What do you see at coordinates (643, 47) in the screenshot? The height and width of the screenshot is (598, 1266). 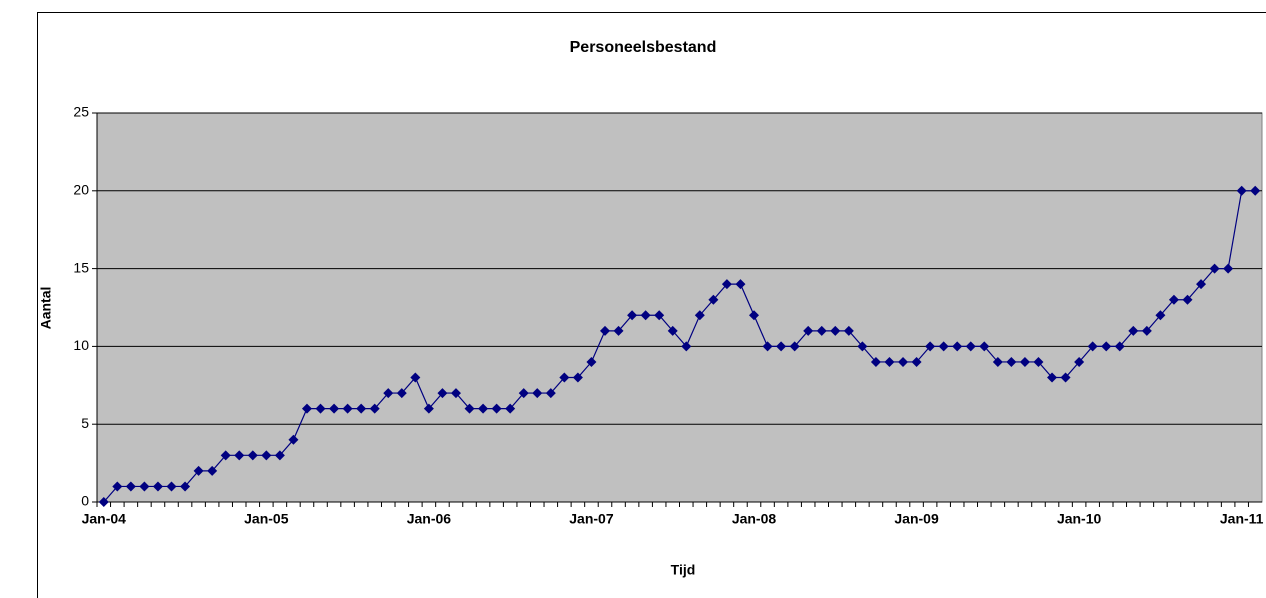 I see `chart-title: Personeelsbestand` at bounding box center [643, 47].